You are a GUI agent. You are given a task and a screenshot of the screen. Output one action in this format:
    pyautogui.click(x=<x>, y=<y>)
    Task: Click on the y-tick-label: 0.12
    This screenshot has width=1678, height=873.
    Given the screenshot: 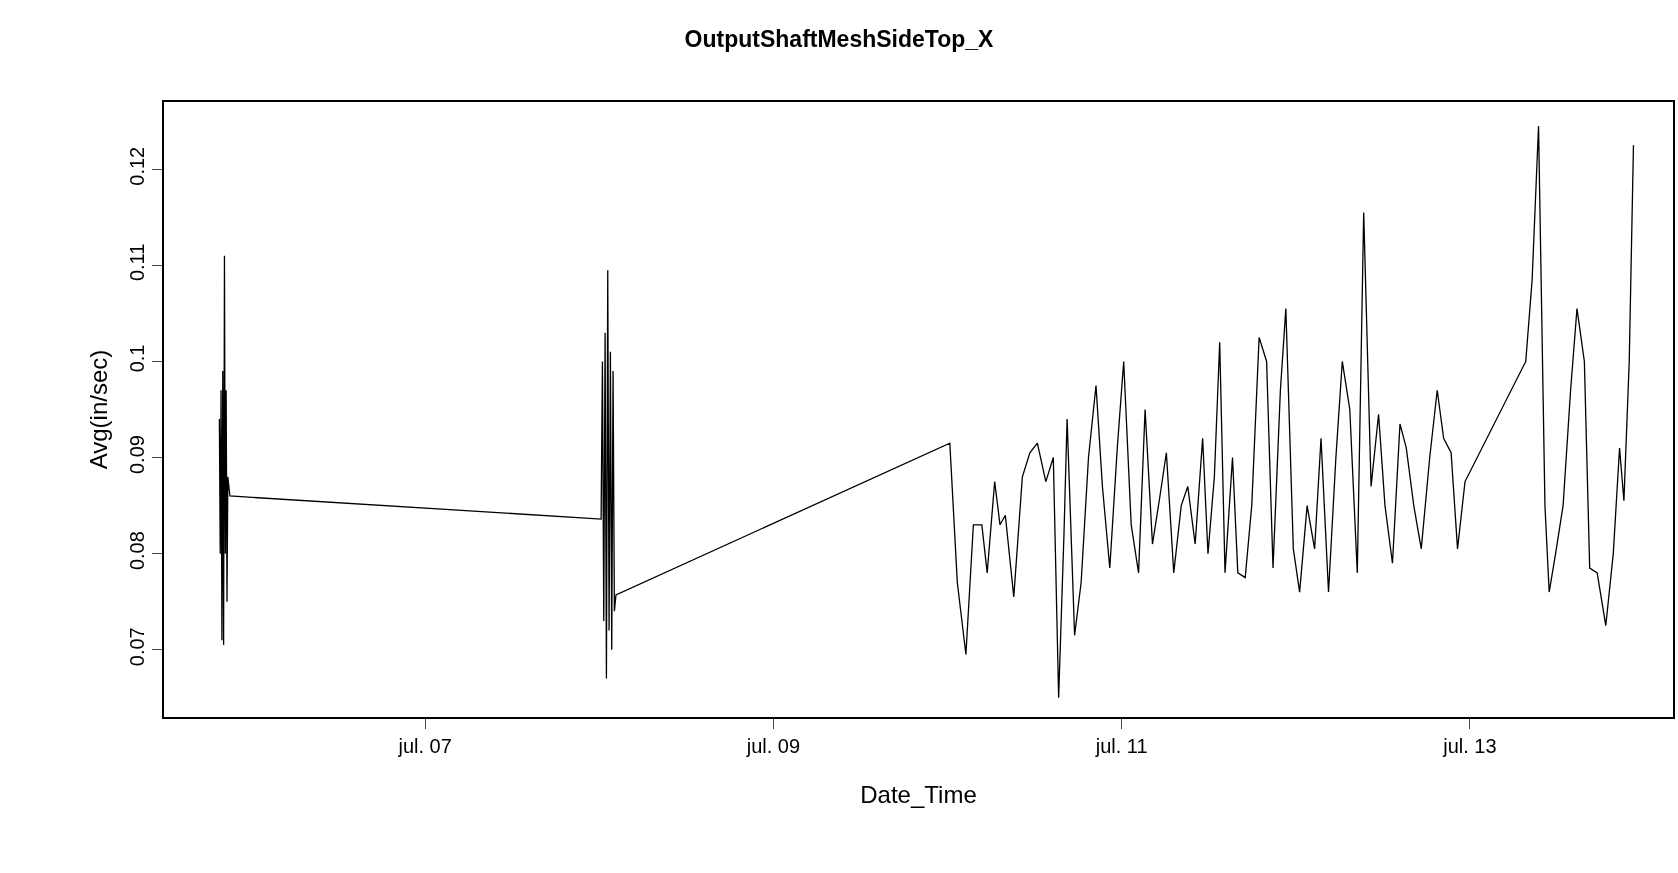 What is the action you would take?
    pyautogui.click(x=137, y=166)
    